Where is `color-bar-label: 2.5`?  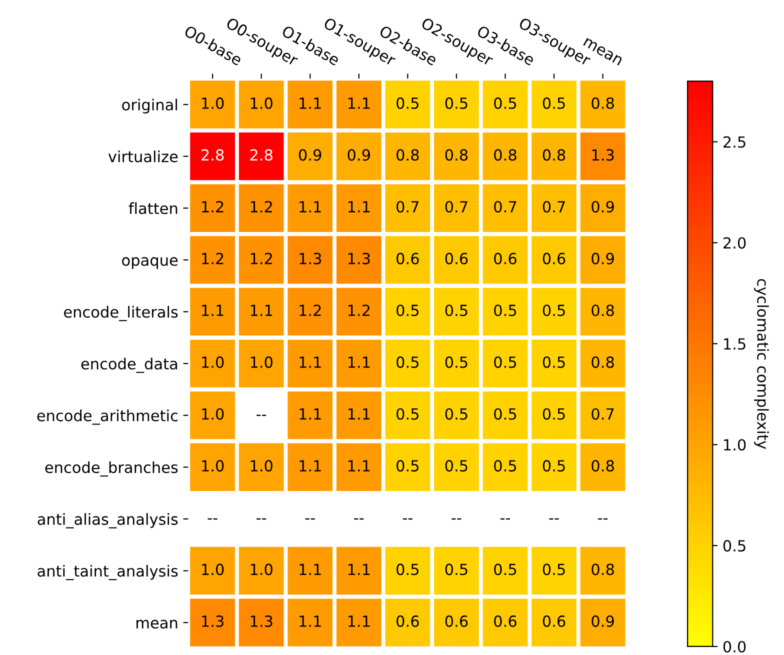 color-bar-label: 2.5 is located at coordinates (735, 142).